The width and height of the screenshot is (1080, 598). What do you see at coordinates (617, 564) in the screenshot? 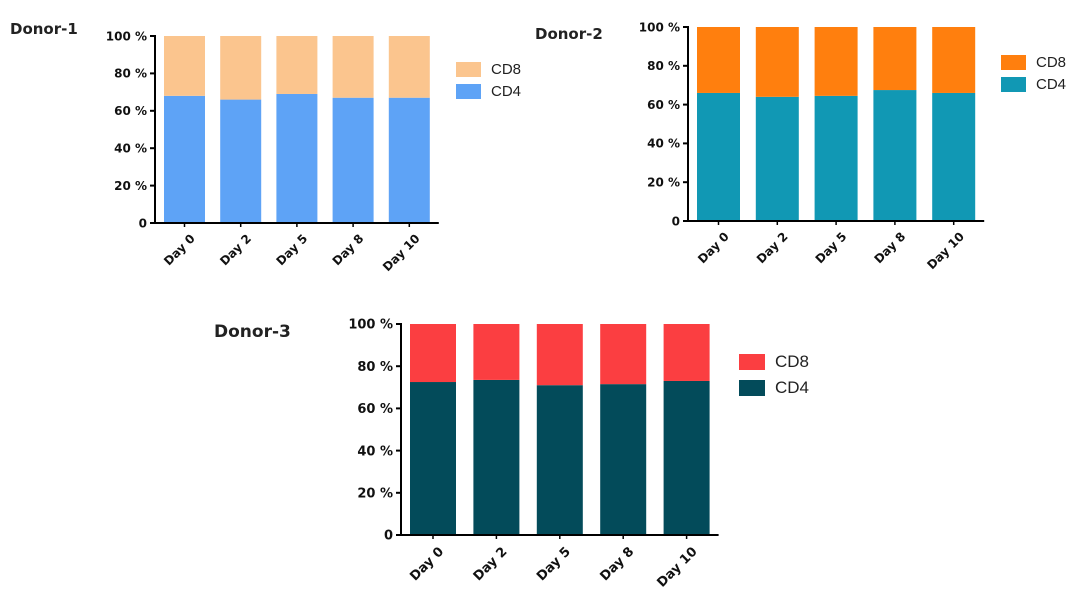
I see `x-tick-label-day-8: Day 8` at bounding box center [617, 564].